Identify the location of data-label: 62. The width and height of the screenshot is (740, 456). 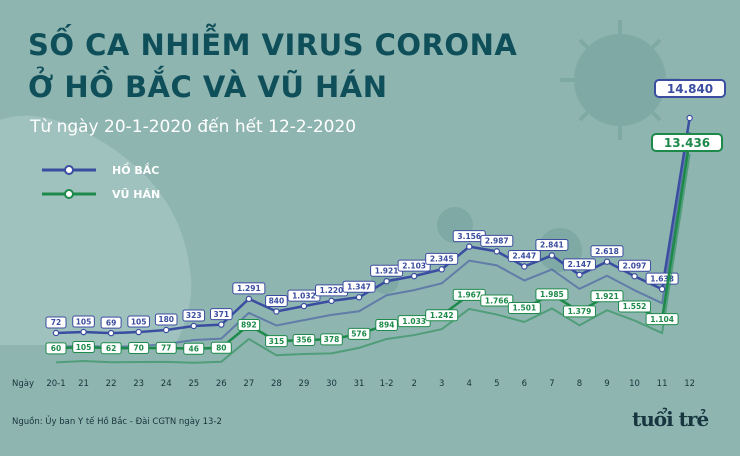
(111, 348).